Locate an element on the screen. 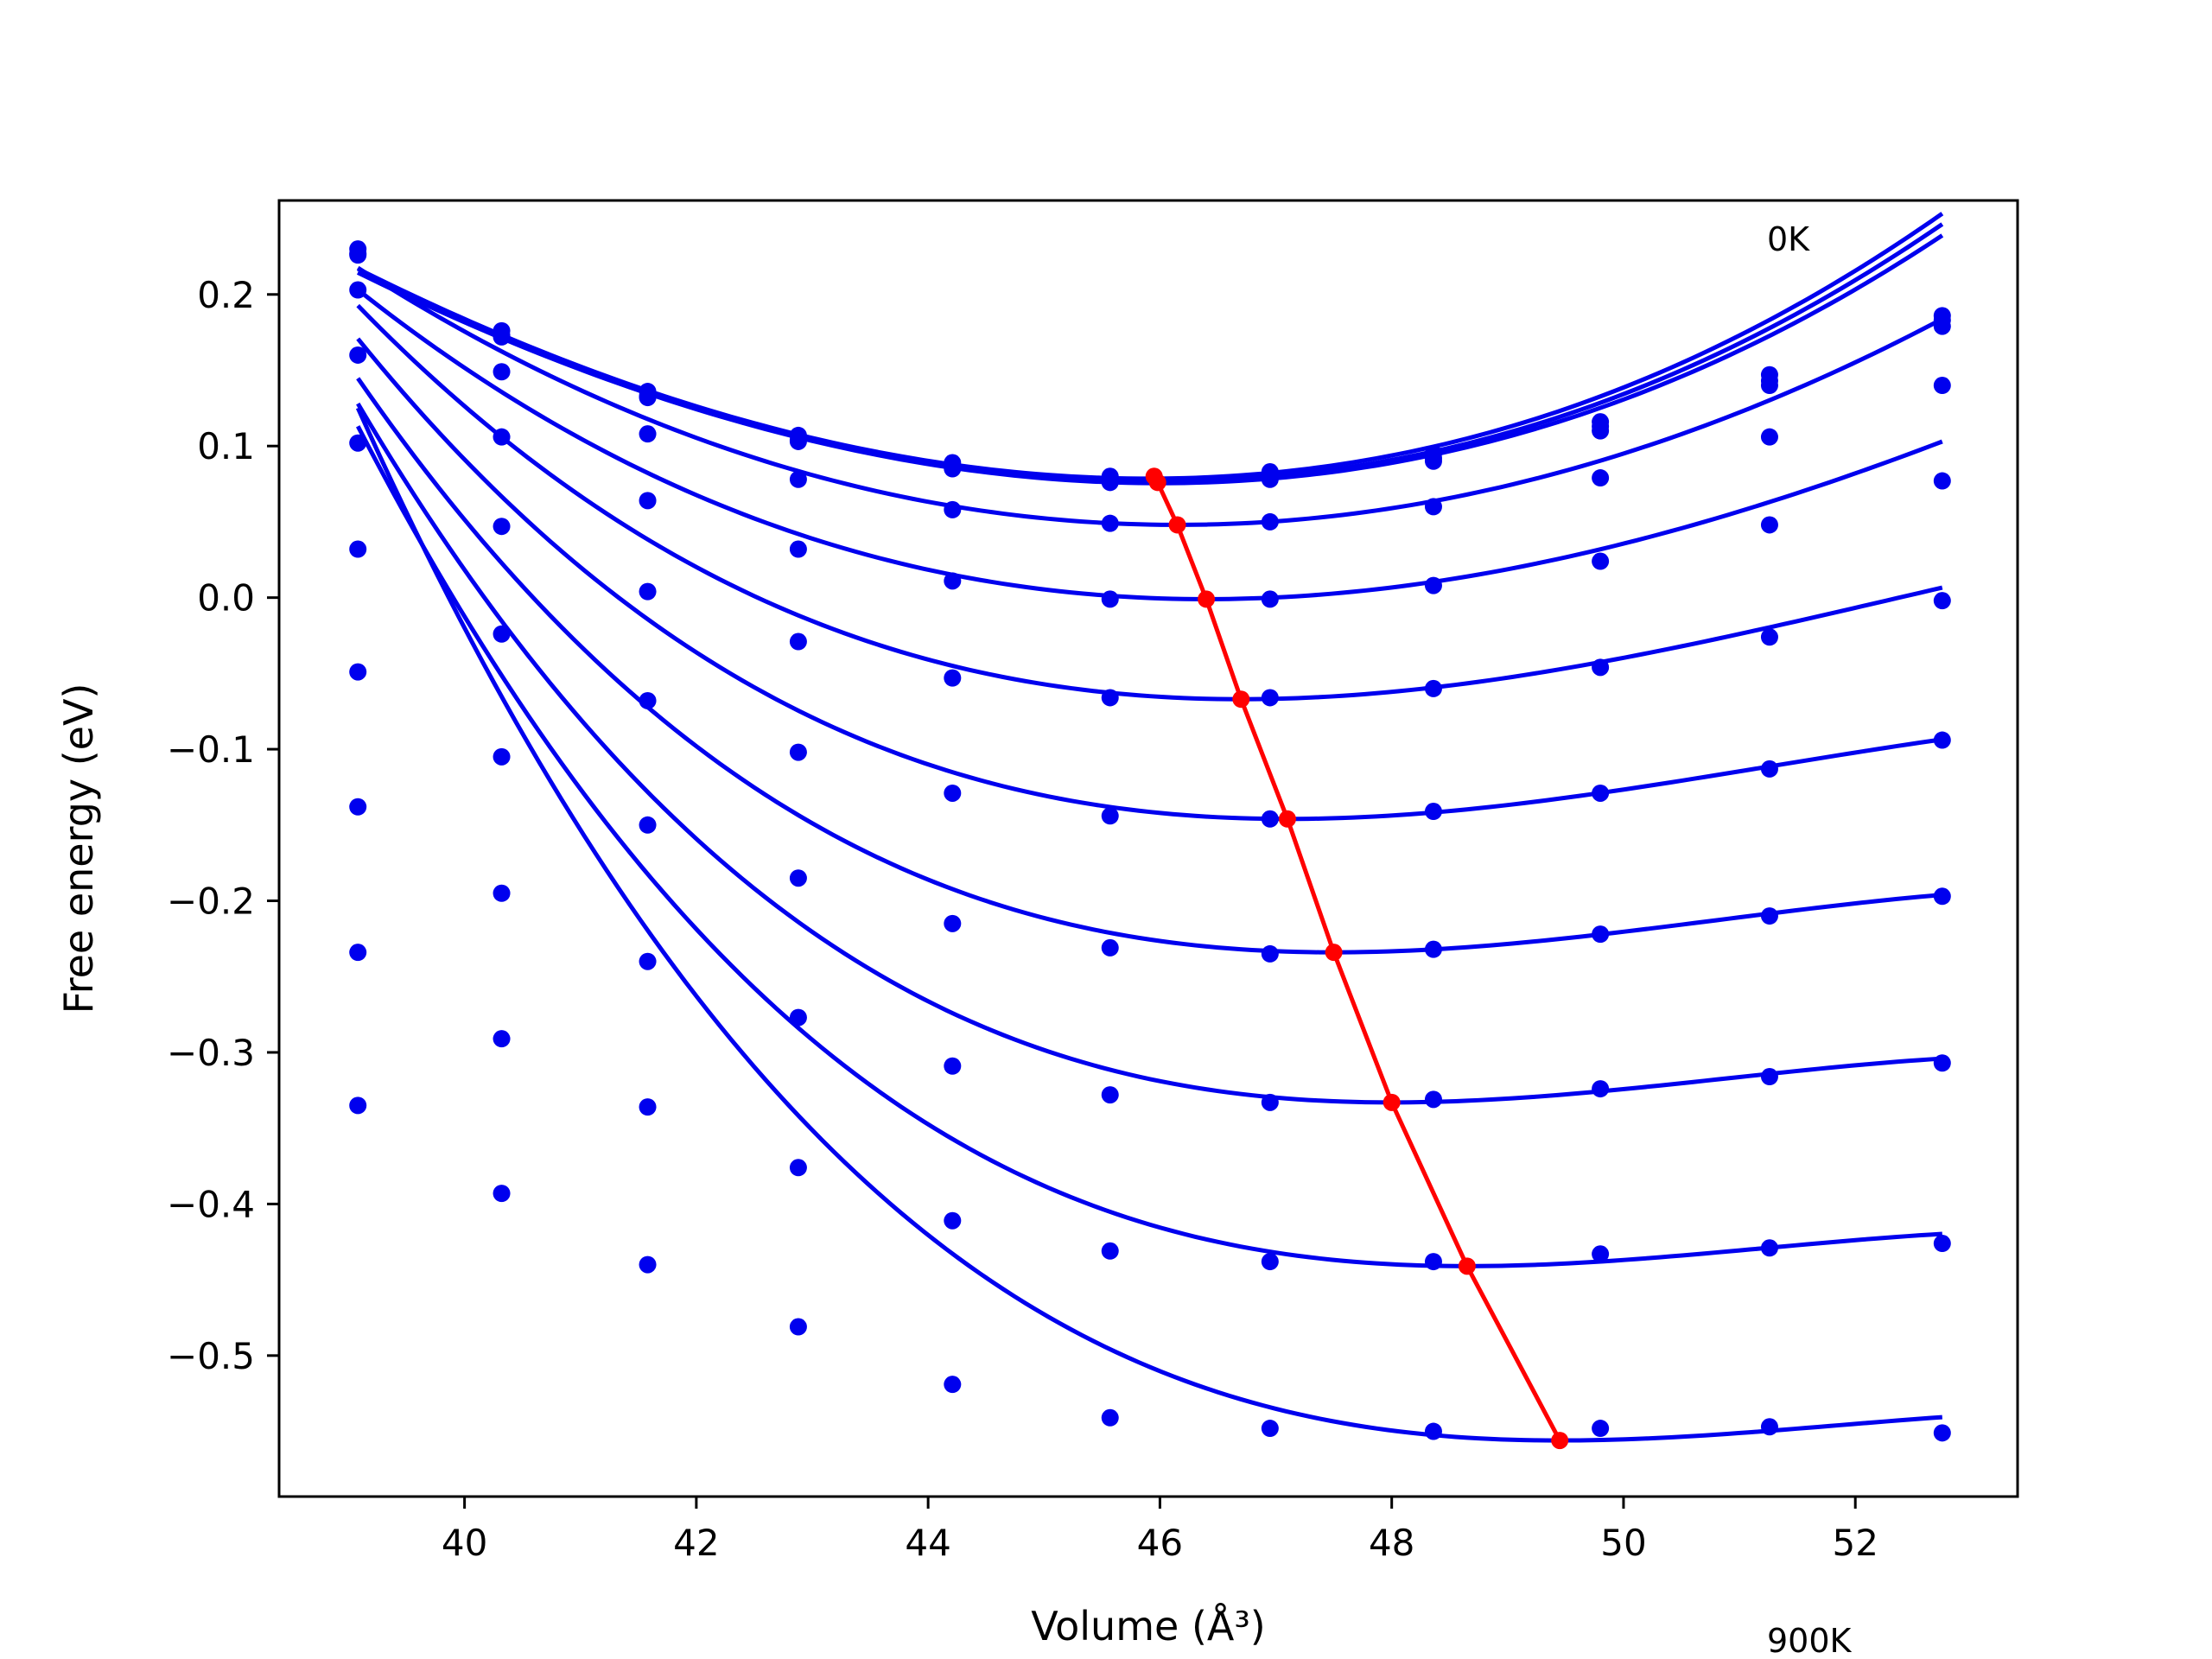  y-axis-ticks: 0.2 0.1 0.0 −0.1 −0.2 −0.3 −0.4 −0.5 is located at coordinates (223, 825).